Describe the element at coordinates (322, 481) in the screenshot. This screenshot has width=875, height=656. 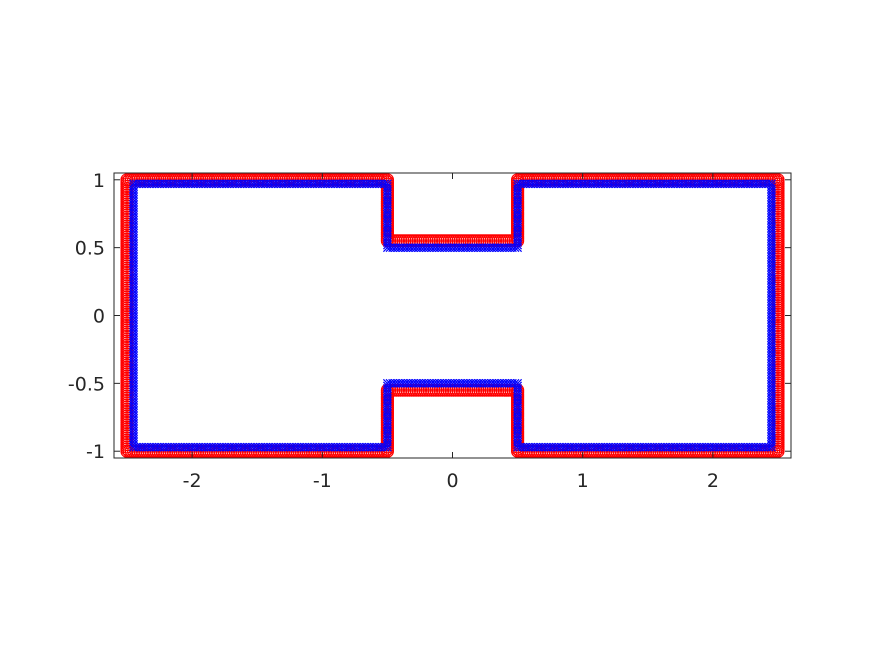
I see `x-tick-label: -1` at that location.